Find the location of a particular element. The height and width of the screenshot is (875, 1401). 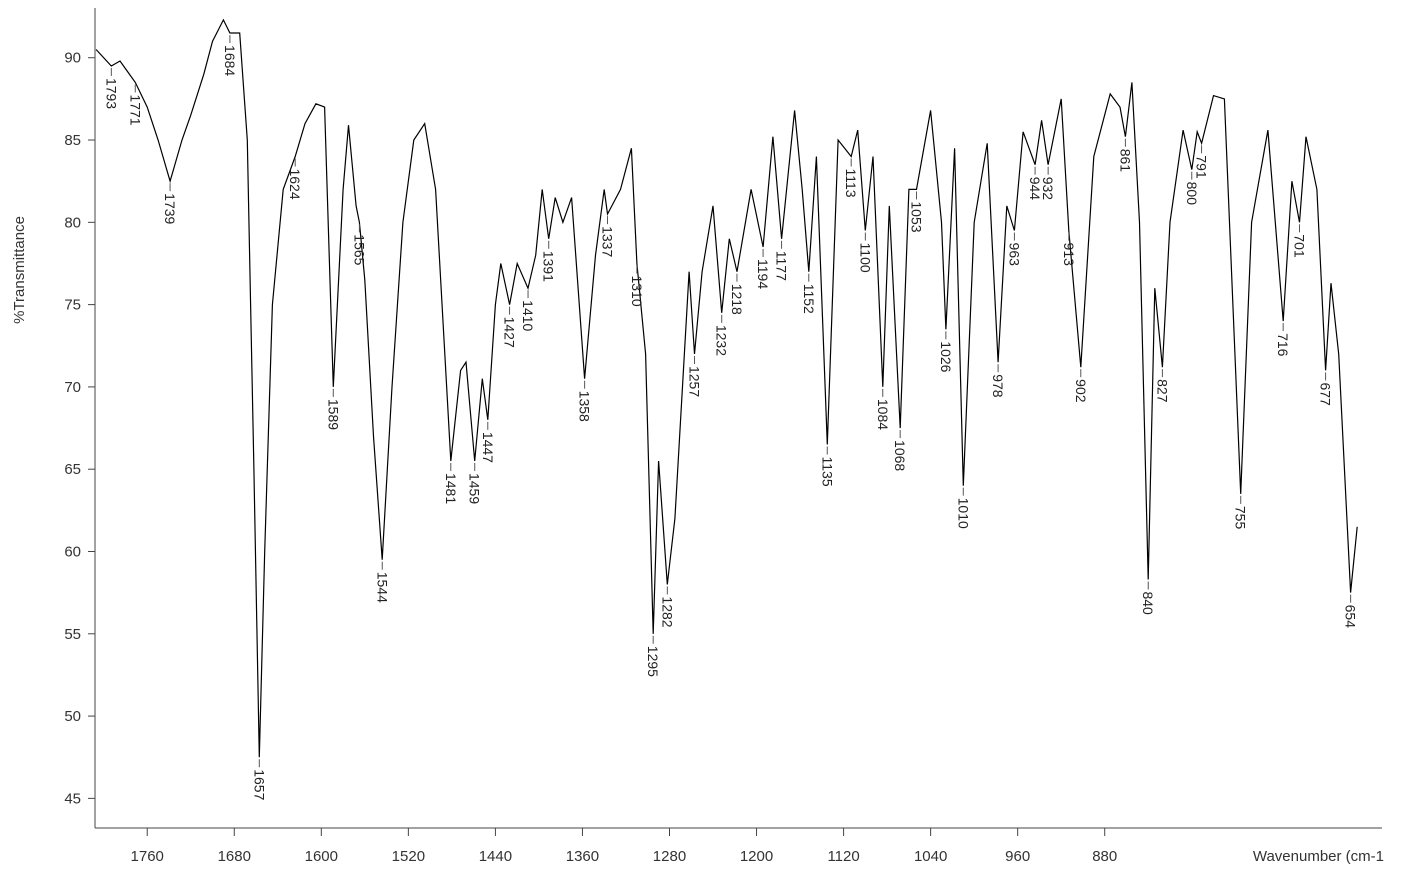

peak-label: 791 is located at coordinates (1202, 167).